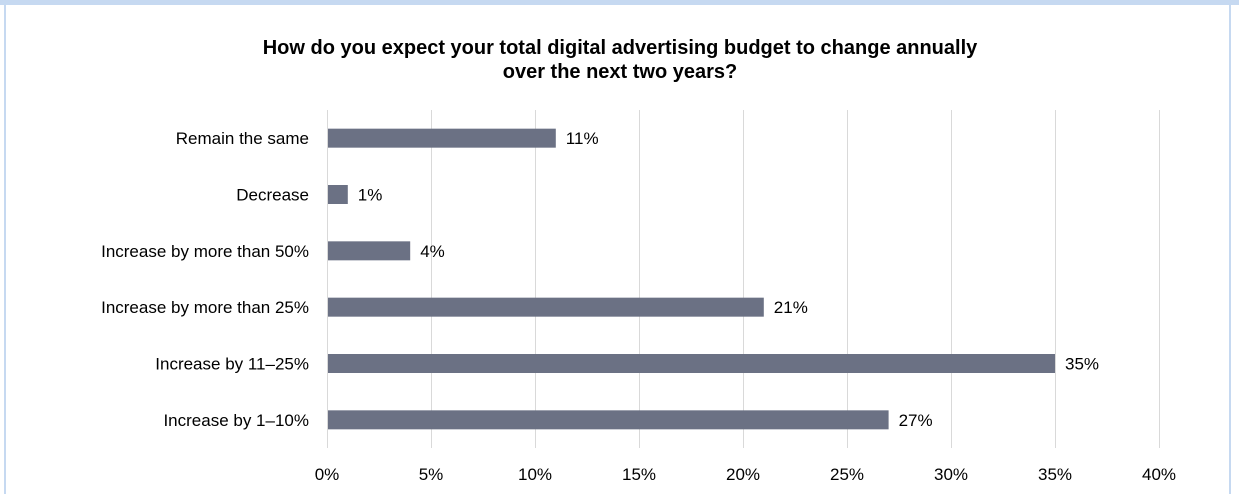 The image size is (1239, 494). I want to click on data-label: 11%, so click(582, 138).